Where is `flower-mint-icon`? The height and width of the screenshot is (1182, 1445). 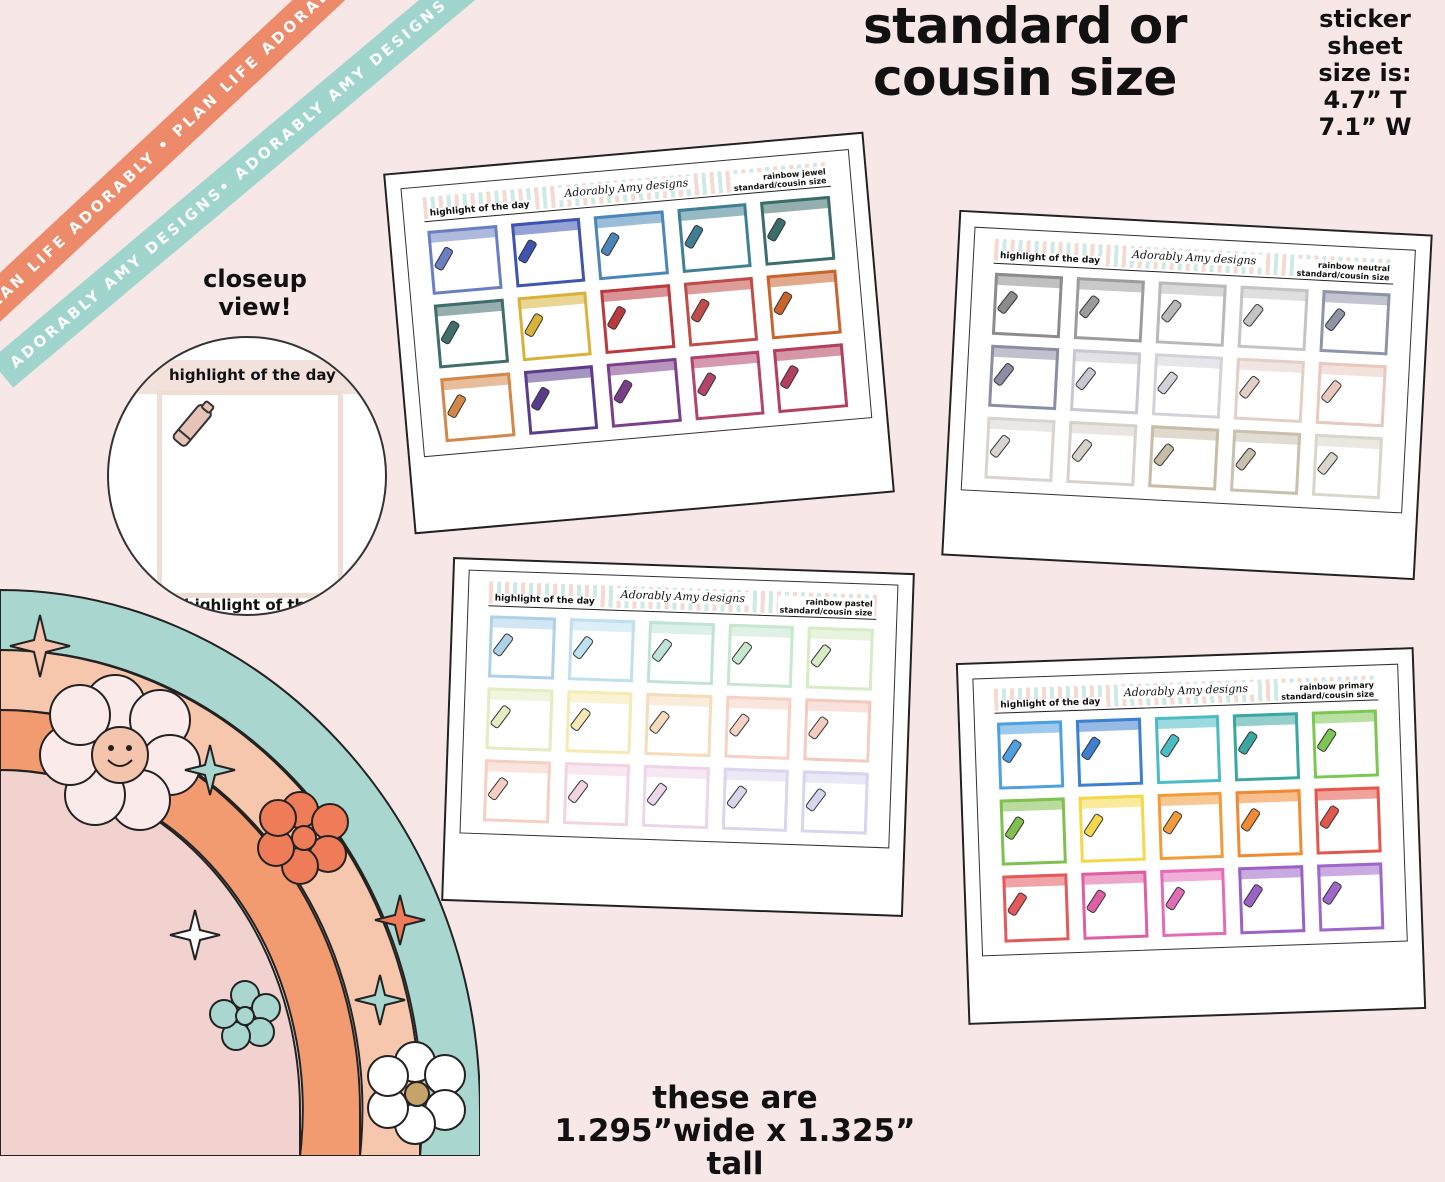 flower-mint-icon is located at coordinates (245, 1015).